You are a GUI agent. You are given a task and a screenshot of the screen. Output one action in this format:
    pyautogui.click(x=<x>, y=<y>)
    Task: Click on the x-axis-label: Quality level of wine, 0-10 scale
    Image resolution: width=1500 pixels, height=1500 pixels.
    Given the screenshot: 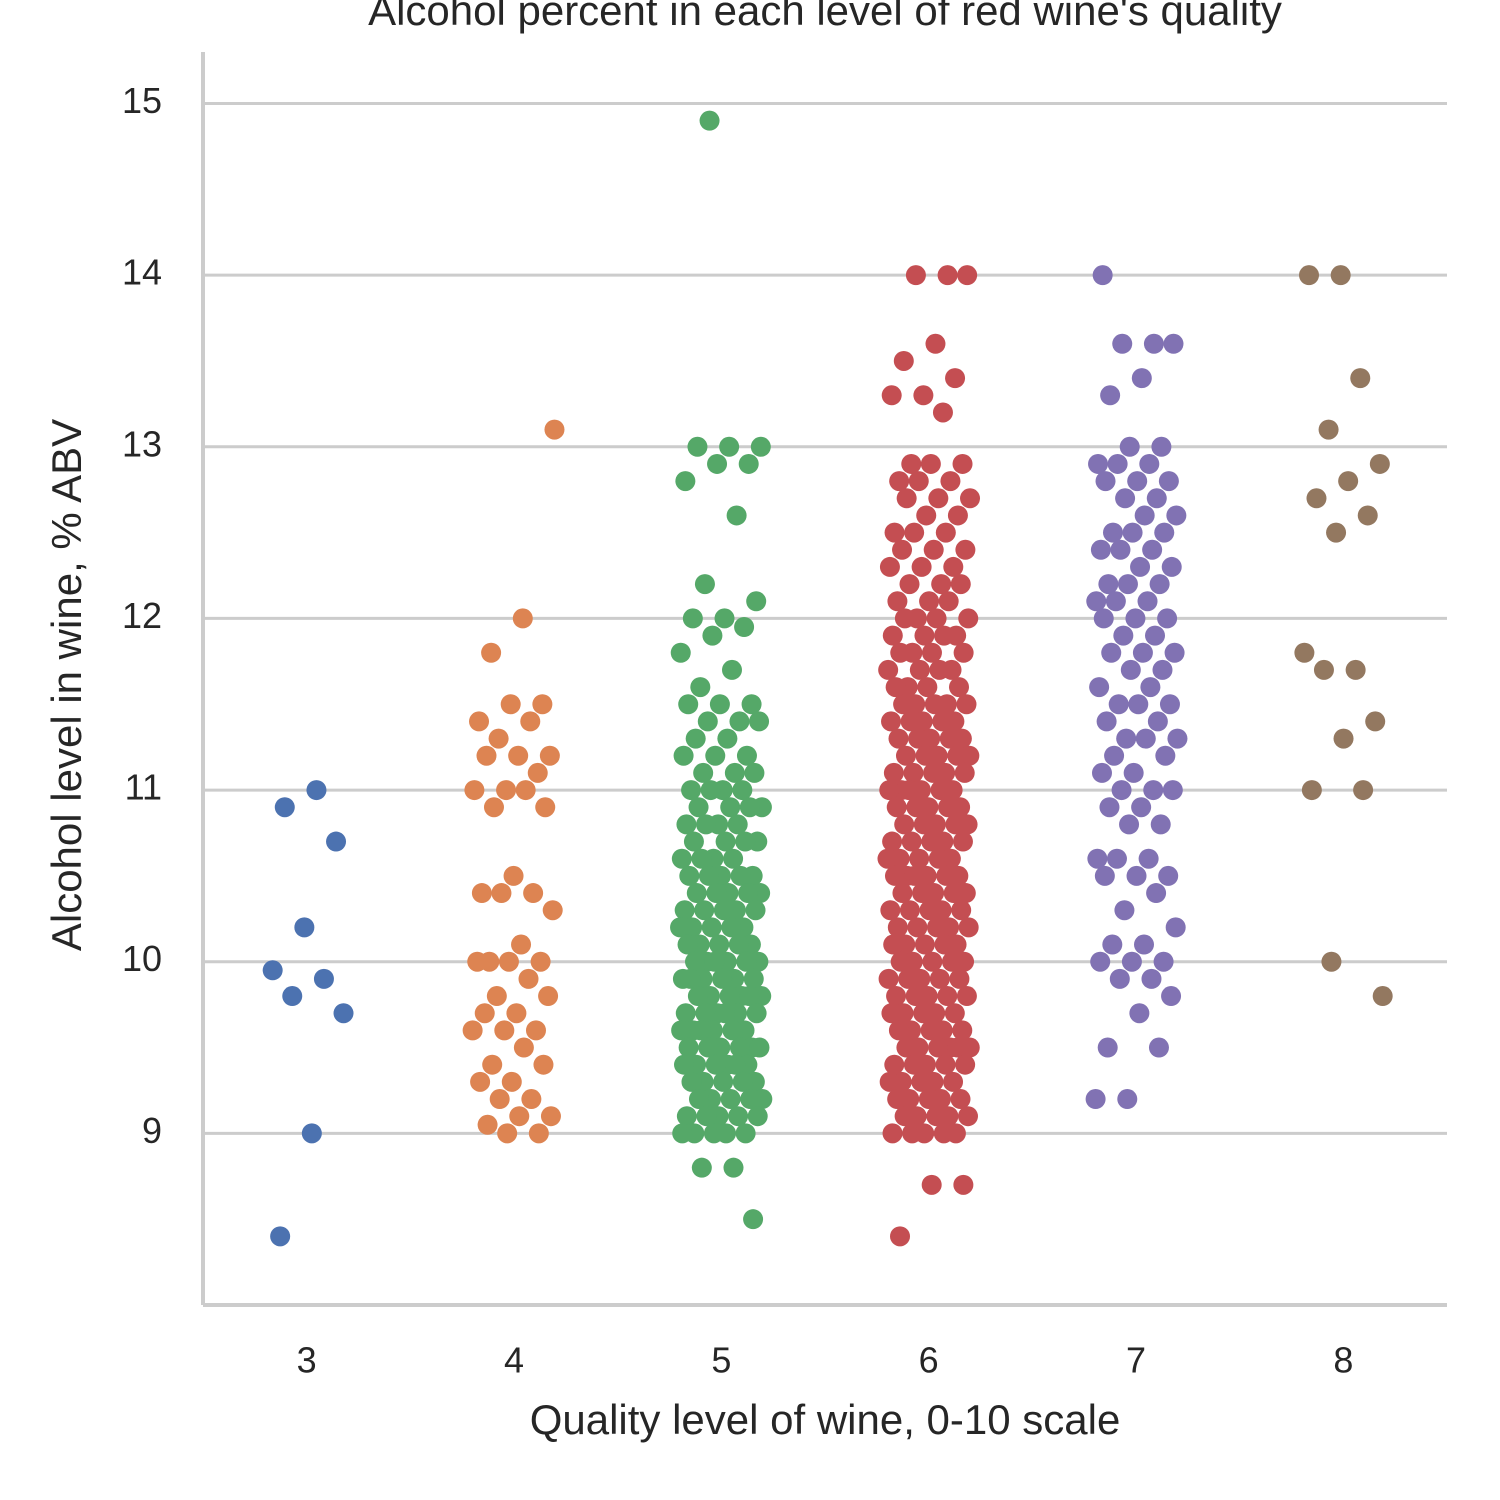 What is the action you would take?
    pyautogui.click(x=825, y=1419)
    